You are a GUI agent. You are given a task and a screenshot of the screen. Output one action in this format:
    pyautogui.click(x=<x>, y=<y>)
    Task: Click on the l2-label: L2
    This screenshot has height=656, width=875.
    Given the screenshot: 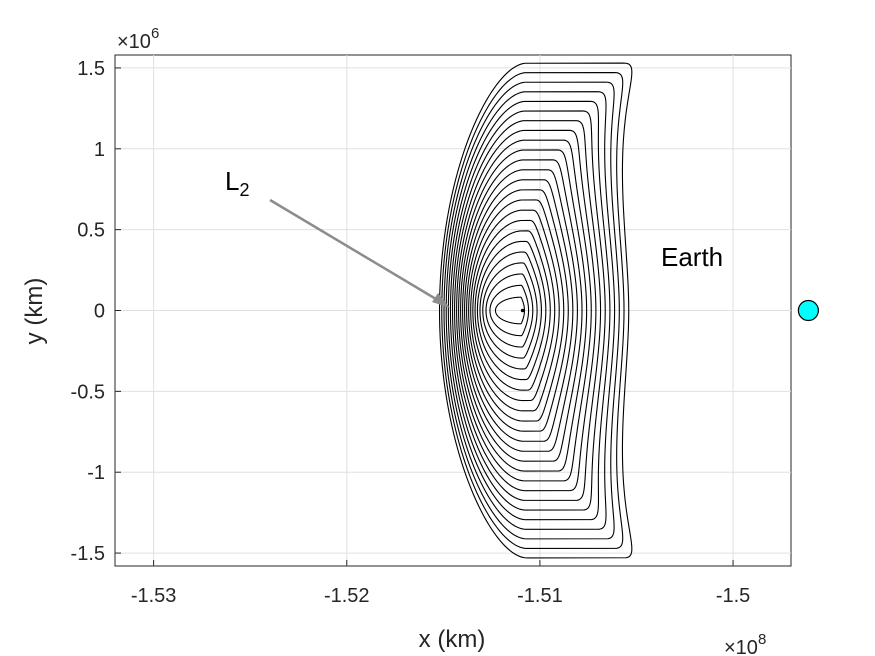 What is the action you would take?
    pyautogui.click(x=237, y=183)
    